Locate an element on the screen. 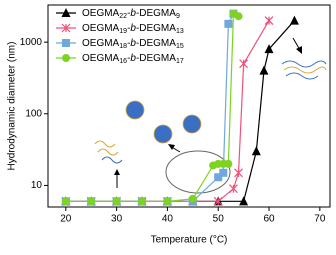  x-tick-label: 40 is located at coordinates (168, 219).